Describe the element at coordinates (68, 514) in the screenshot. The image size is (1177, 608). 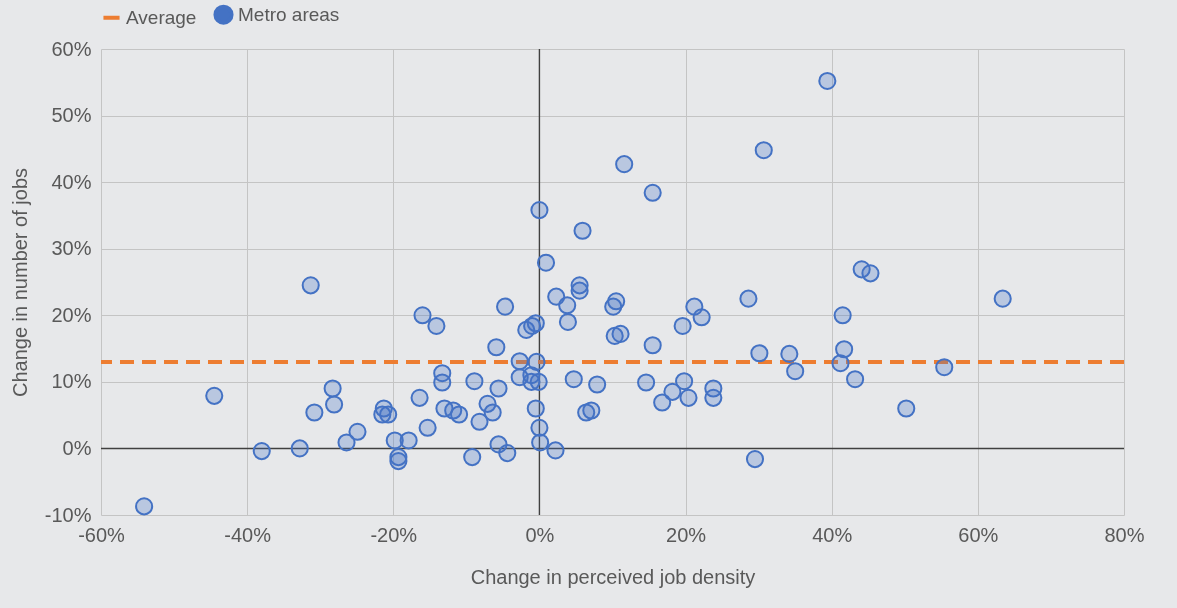
I see `y-tick-label: -10%` at that location.